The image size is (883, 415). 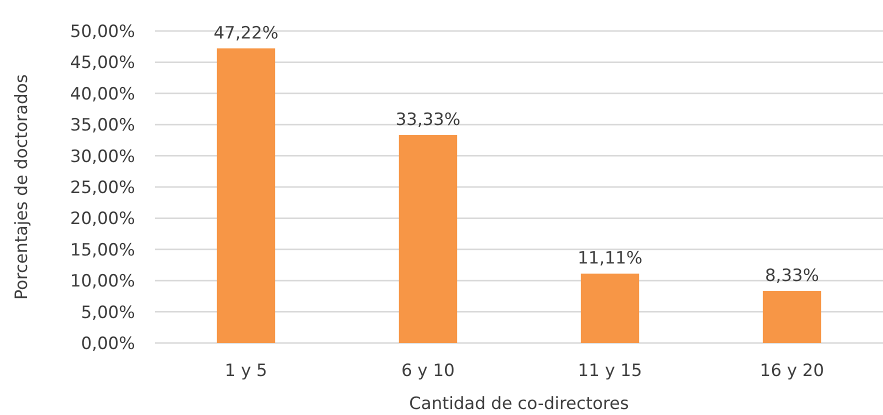 I want to click on x-tick-label: 1 y 5, so click(x=246, y=371).